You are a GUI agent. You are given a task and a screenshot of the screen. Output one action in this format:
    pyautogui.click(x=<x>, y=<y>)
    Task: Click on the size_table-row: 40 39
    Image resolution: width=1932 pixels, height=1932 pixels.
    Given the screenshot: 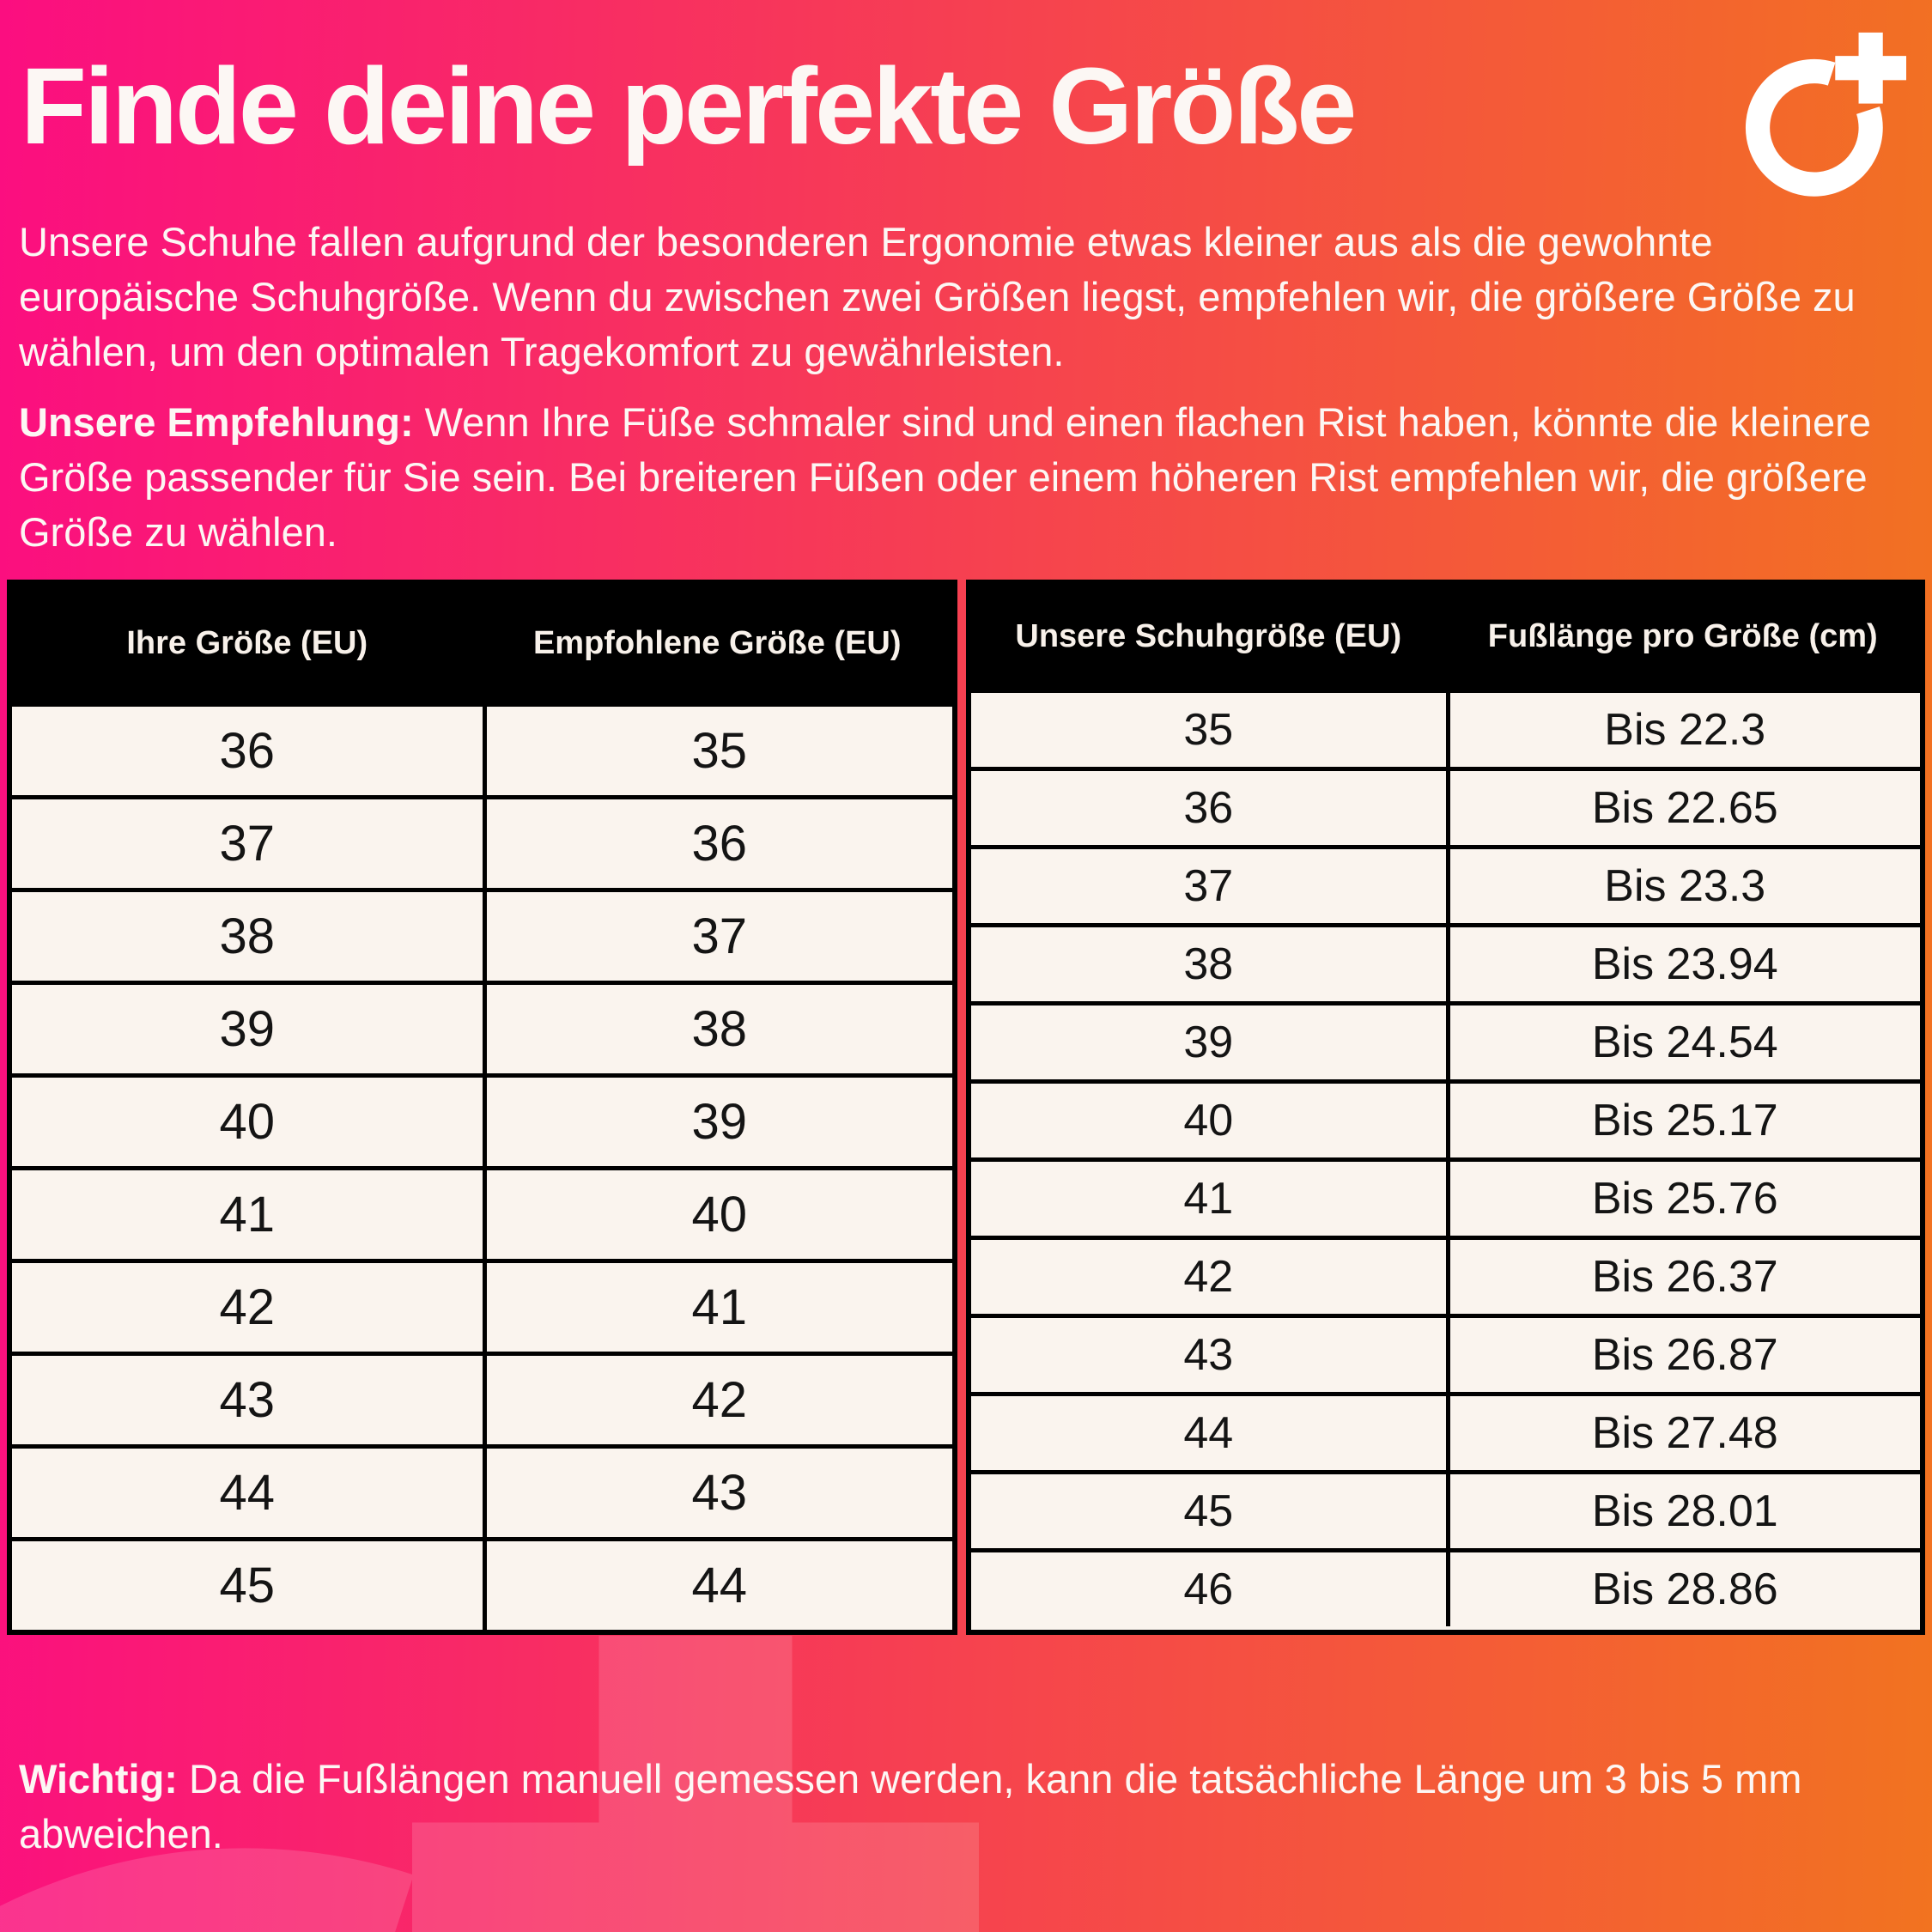 What is the action you would take?
    pyautogui.click(x=482, y=1119)
    